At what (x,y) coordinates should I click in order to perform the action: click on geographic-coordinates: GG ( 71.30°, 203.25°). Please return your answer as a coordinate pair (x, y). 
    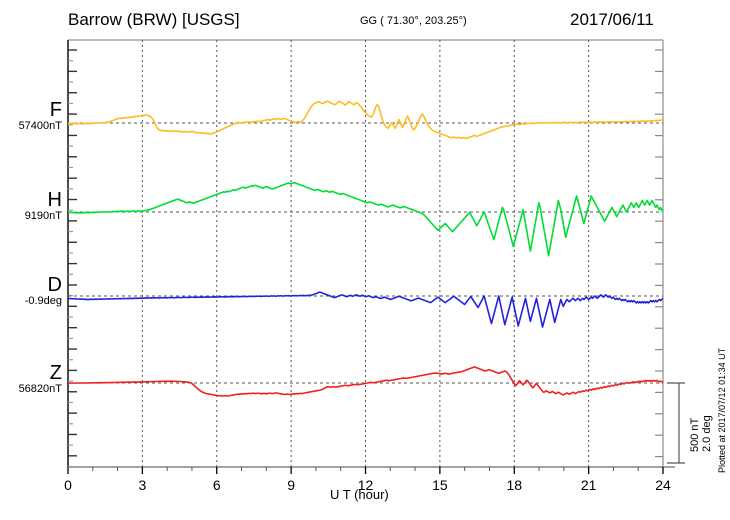
    Looking at the image, I should click on (413, 21).